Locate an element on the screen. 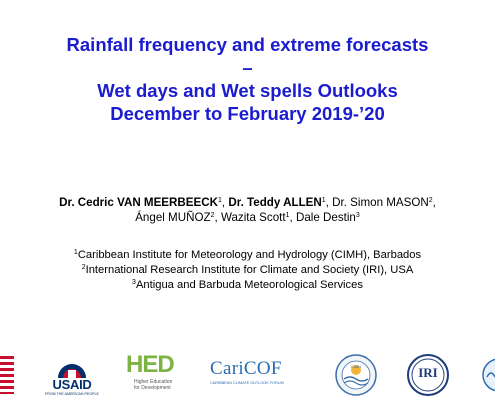 Image resolution: width=495 pixels, height=400 pixels. cimh-seal-logo is located at coordinates (356, 375).